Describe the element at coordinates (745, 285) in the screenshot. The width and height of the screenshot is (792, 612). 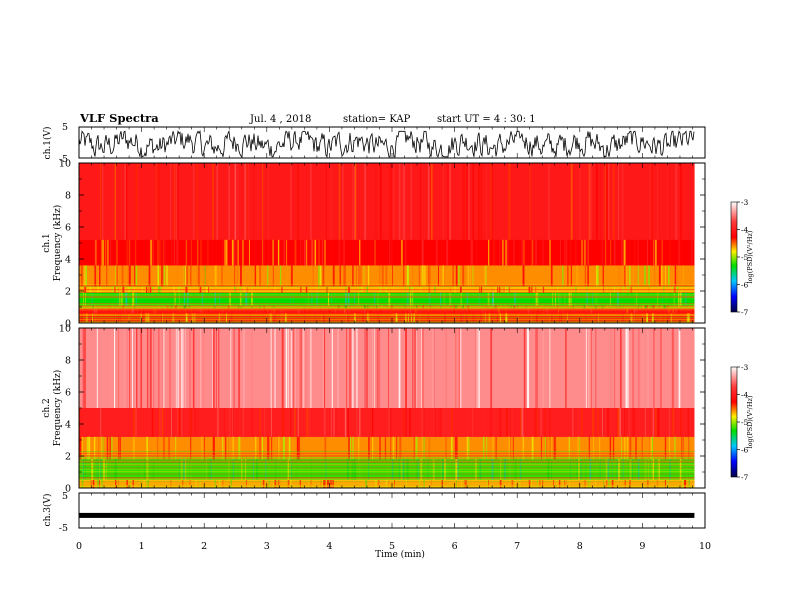
I see `colorbar-tick-label: -6` at that location.